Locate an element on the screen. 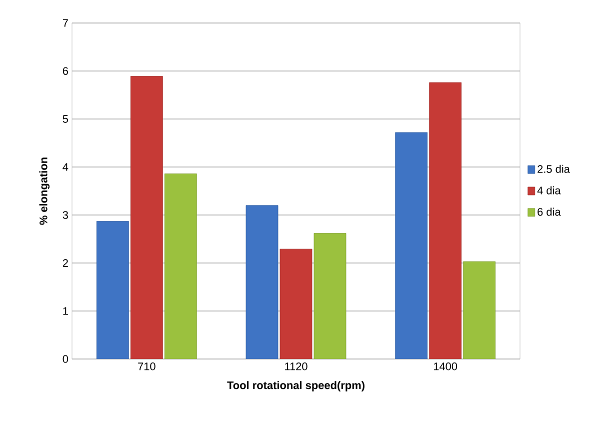 Image resolution: width=592 pixels, height=442 pixels. legend-label: 4 dia is located at coordinates (549, 190).